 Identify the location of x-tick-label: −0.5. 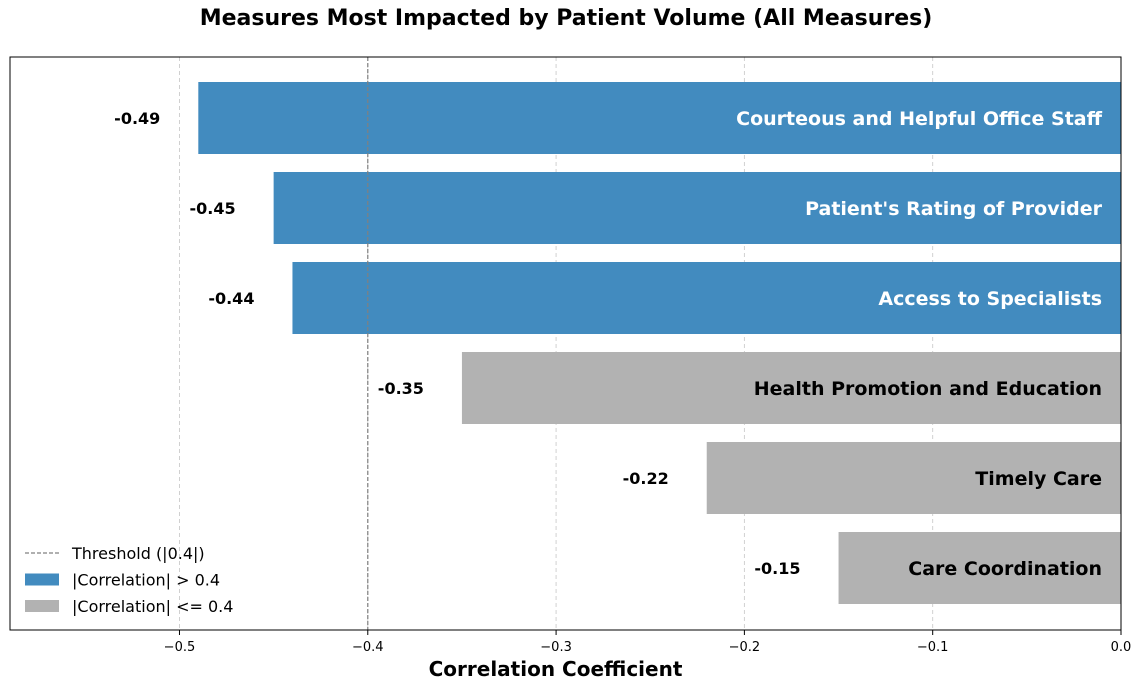
(180, 647).